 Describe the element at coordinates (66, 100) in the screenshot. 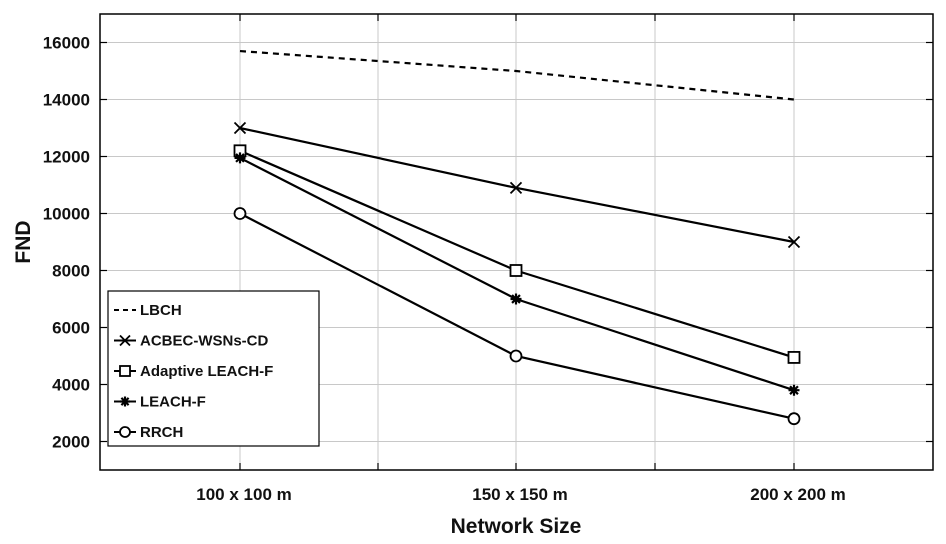

I see `y-tick-label: 14000` at that location.